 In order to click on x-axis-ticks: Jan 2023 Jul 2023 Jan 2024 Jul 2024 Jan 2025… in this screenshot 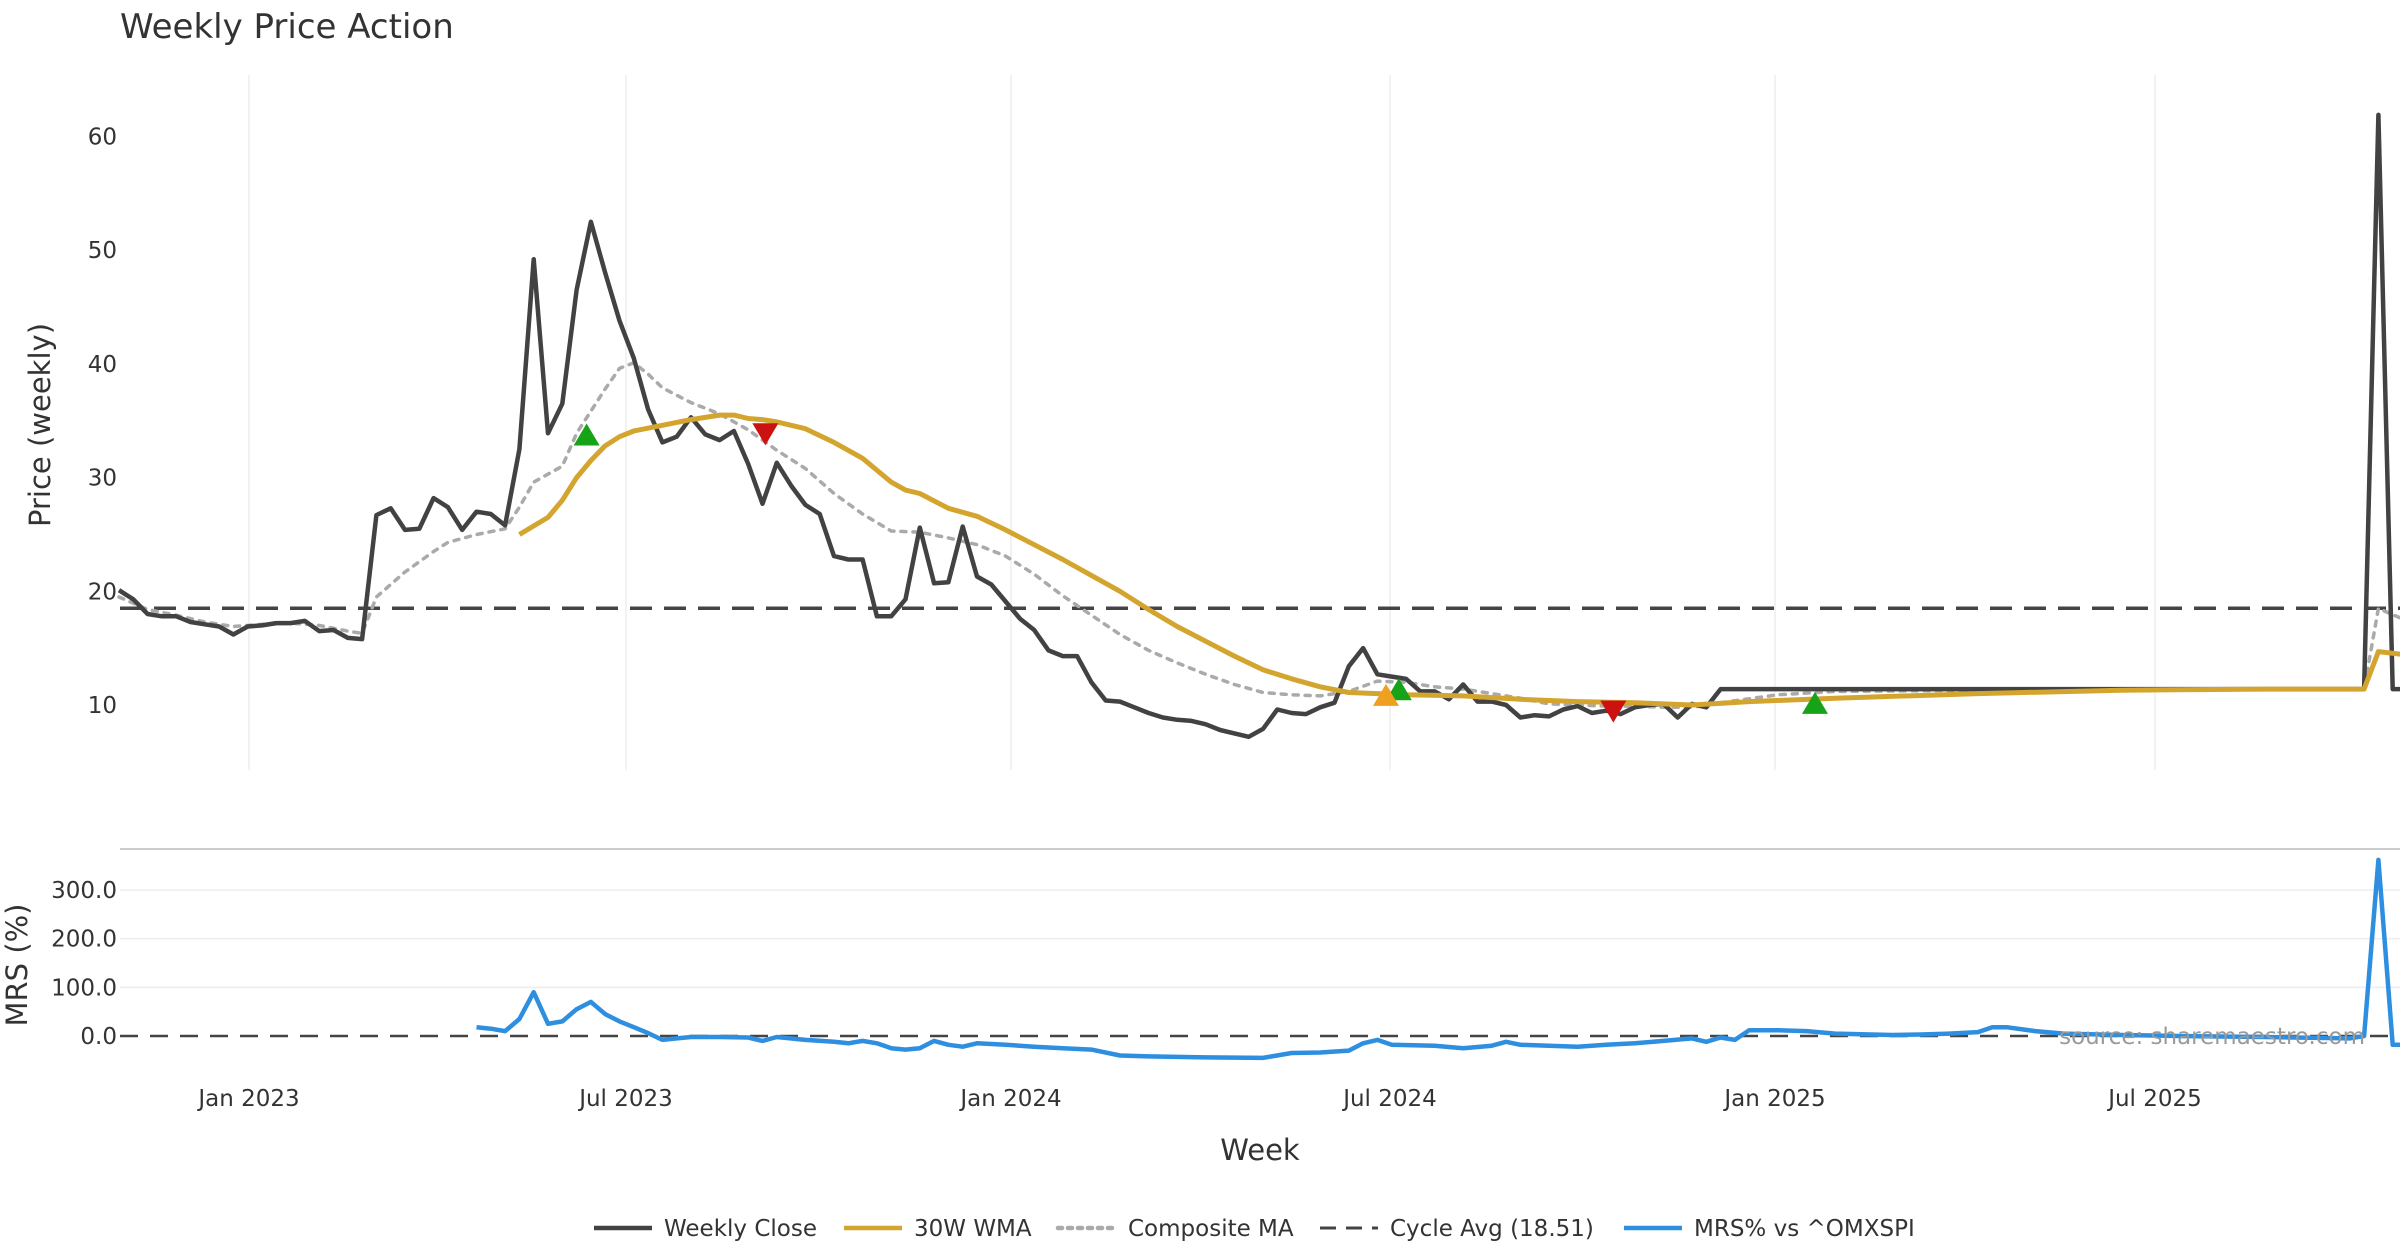, I will do `click(1198, 1099)`.